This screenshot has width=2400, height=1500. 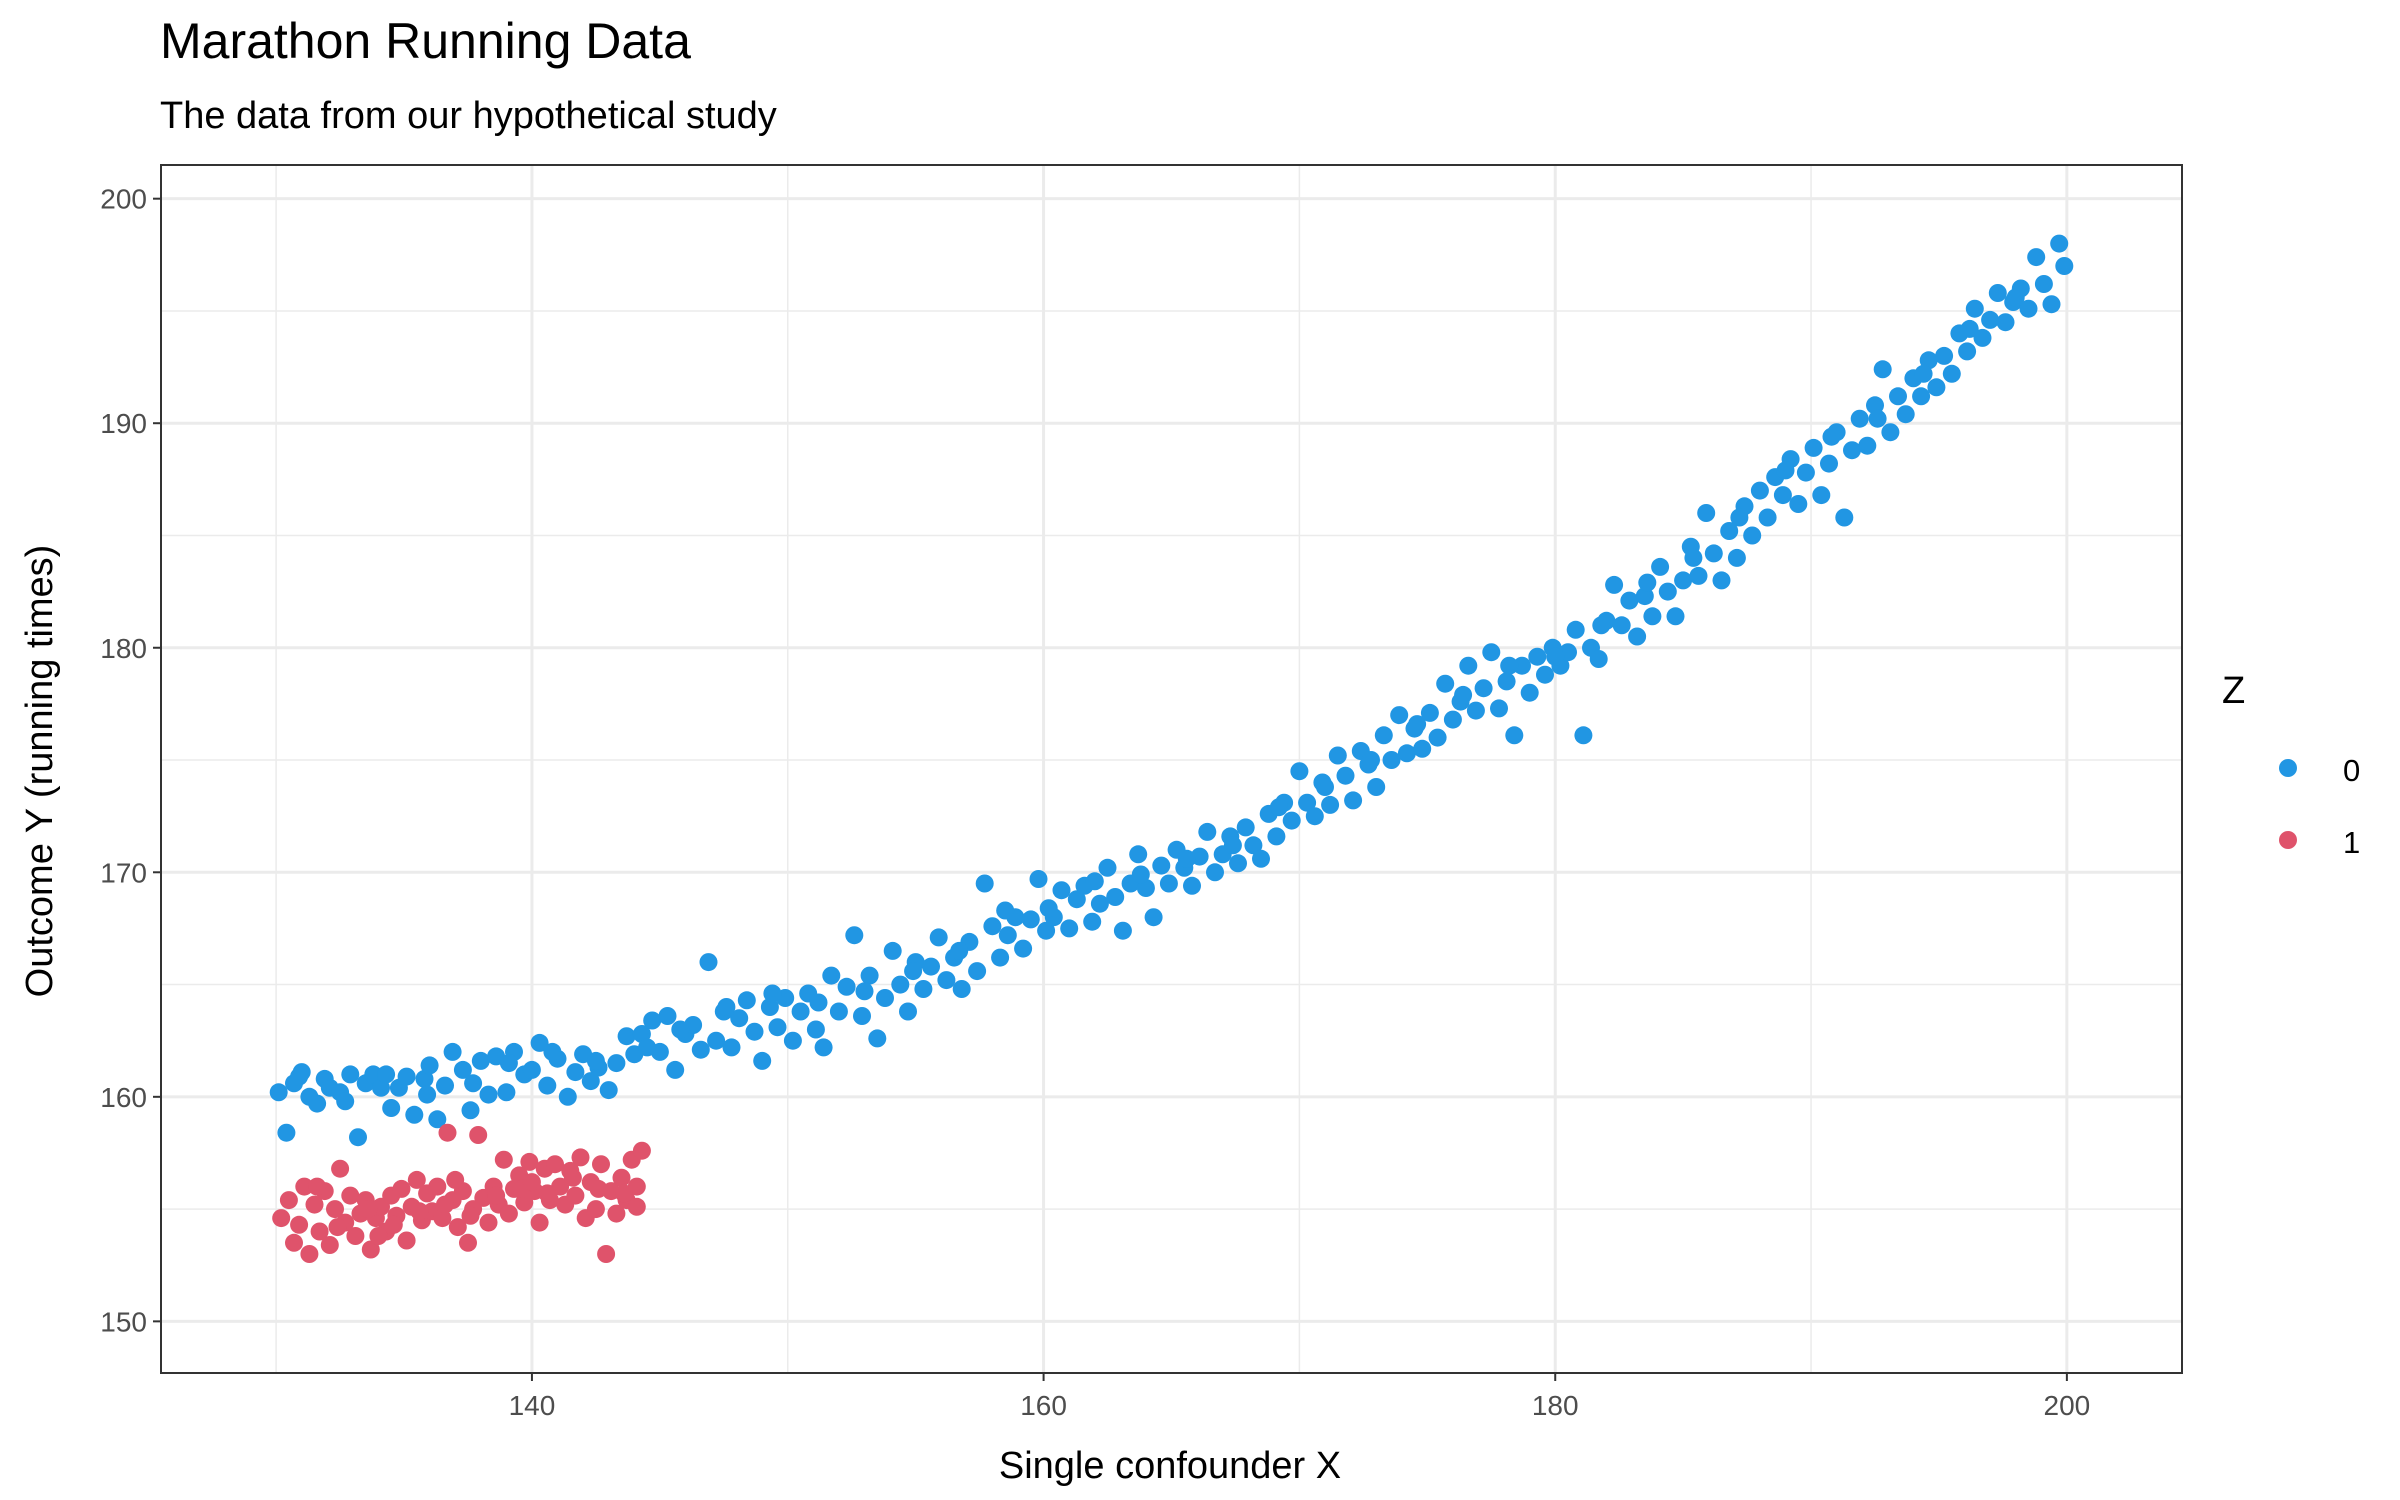 What do you see at coordinates (1170, 1466) in the screenshot?
I see `x-axis-label: Single confounder X` at bounding box center [1170, 1466].